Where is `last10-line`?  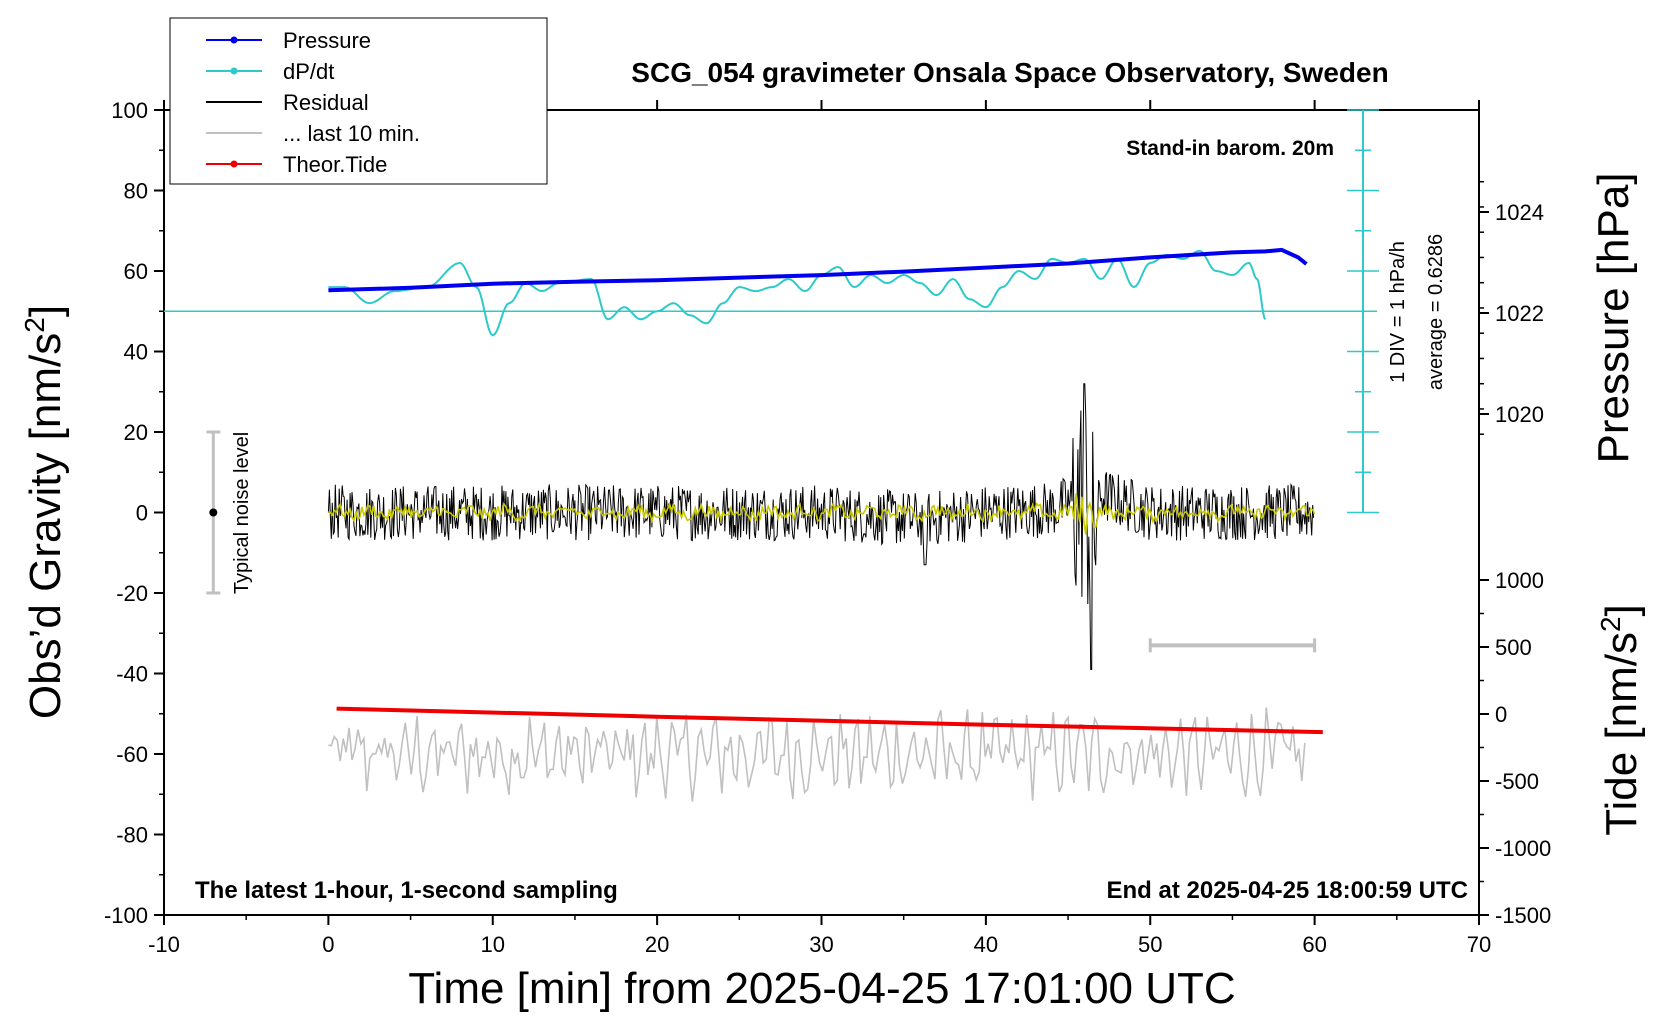 last10-line is located at coordinates (822, 514).